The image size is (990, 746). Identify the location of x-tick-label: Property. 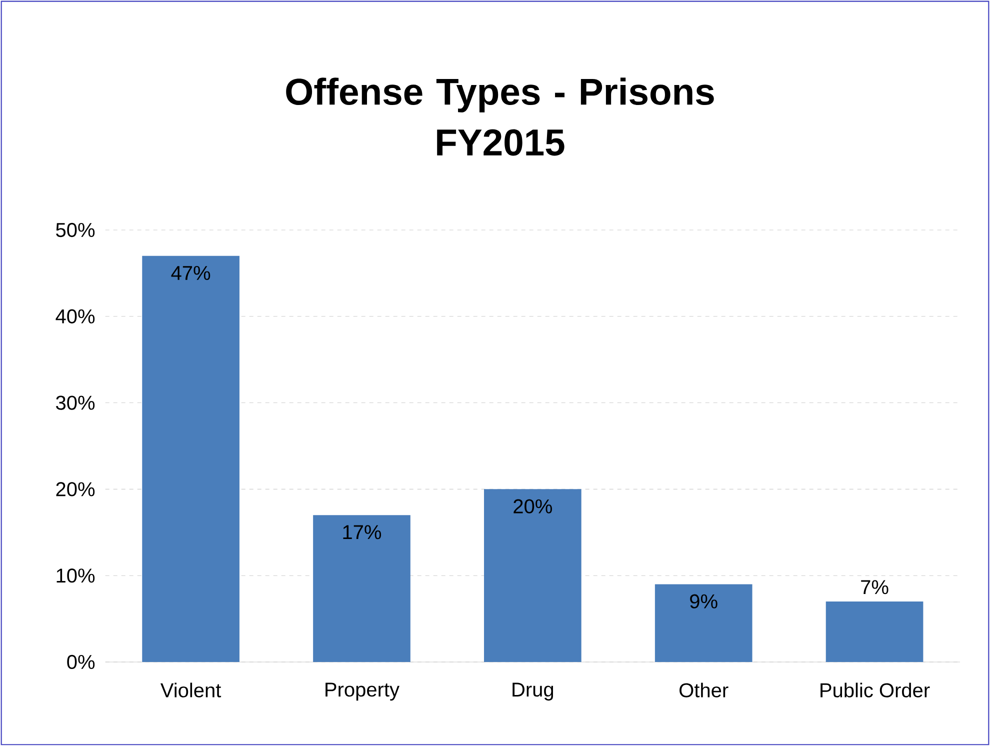
(363, 691).